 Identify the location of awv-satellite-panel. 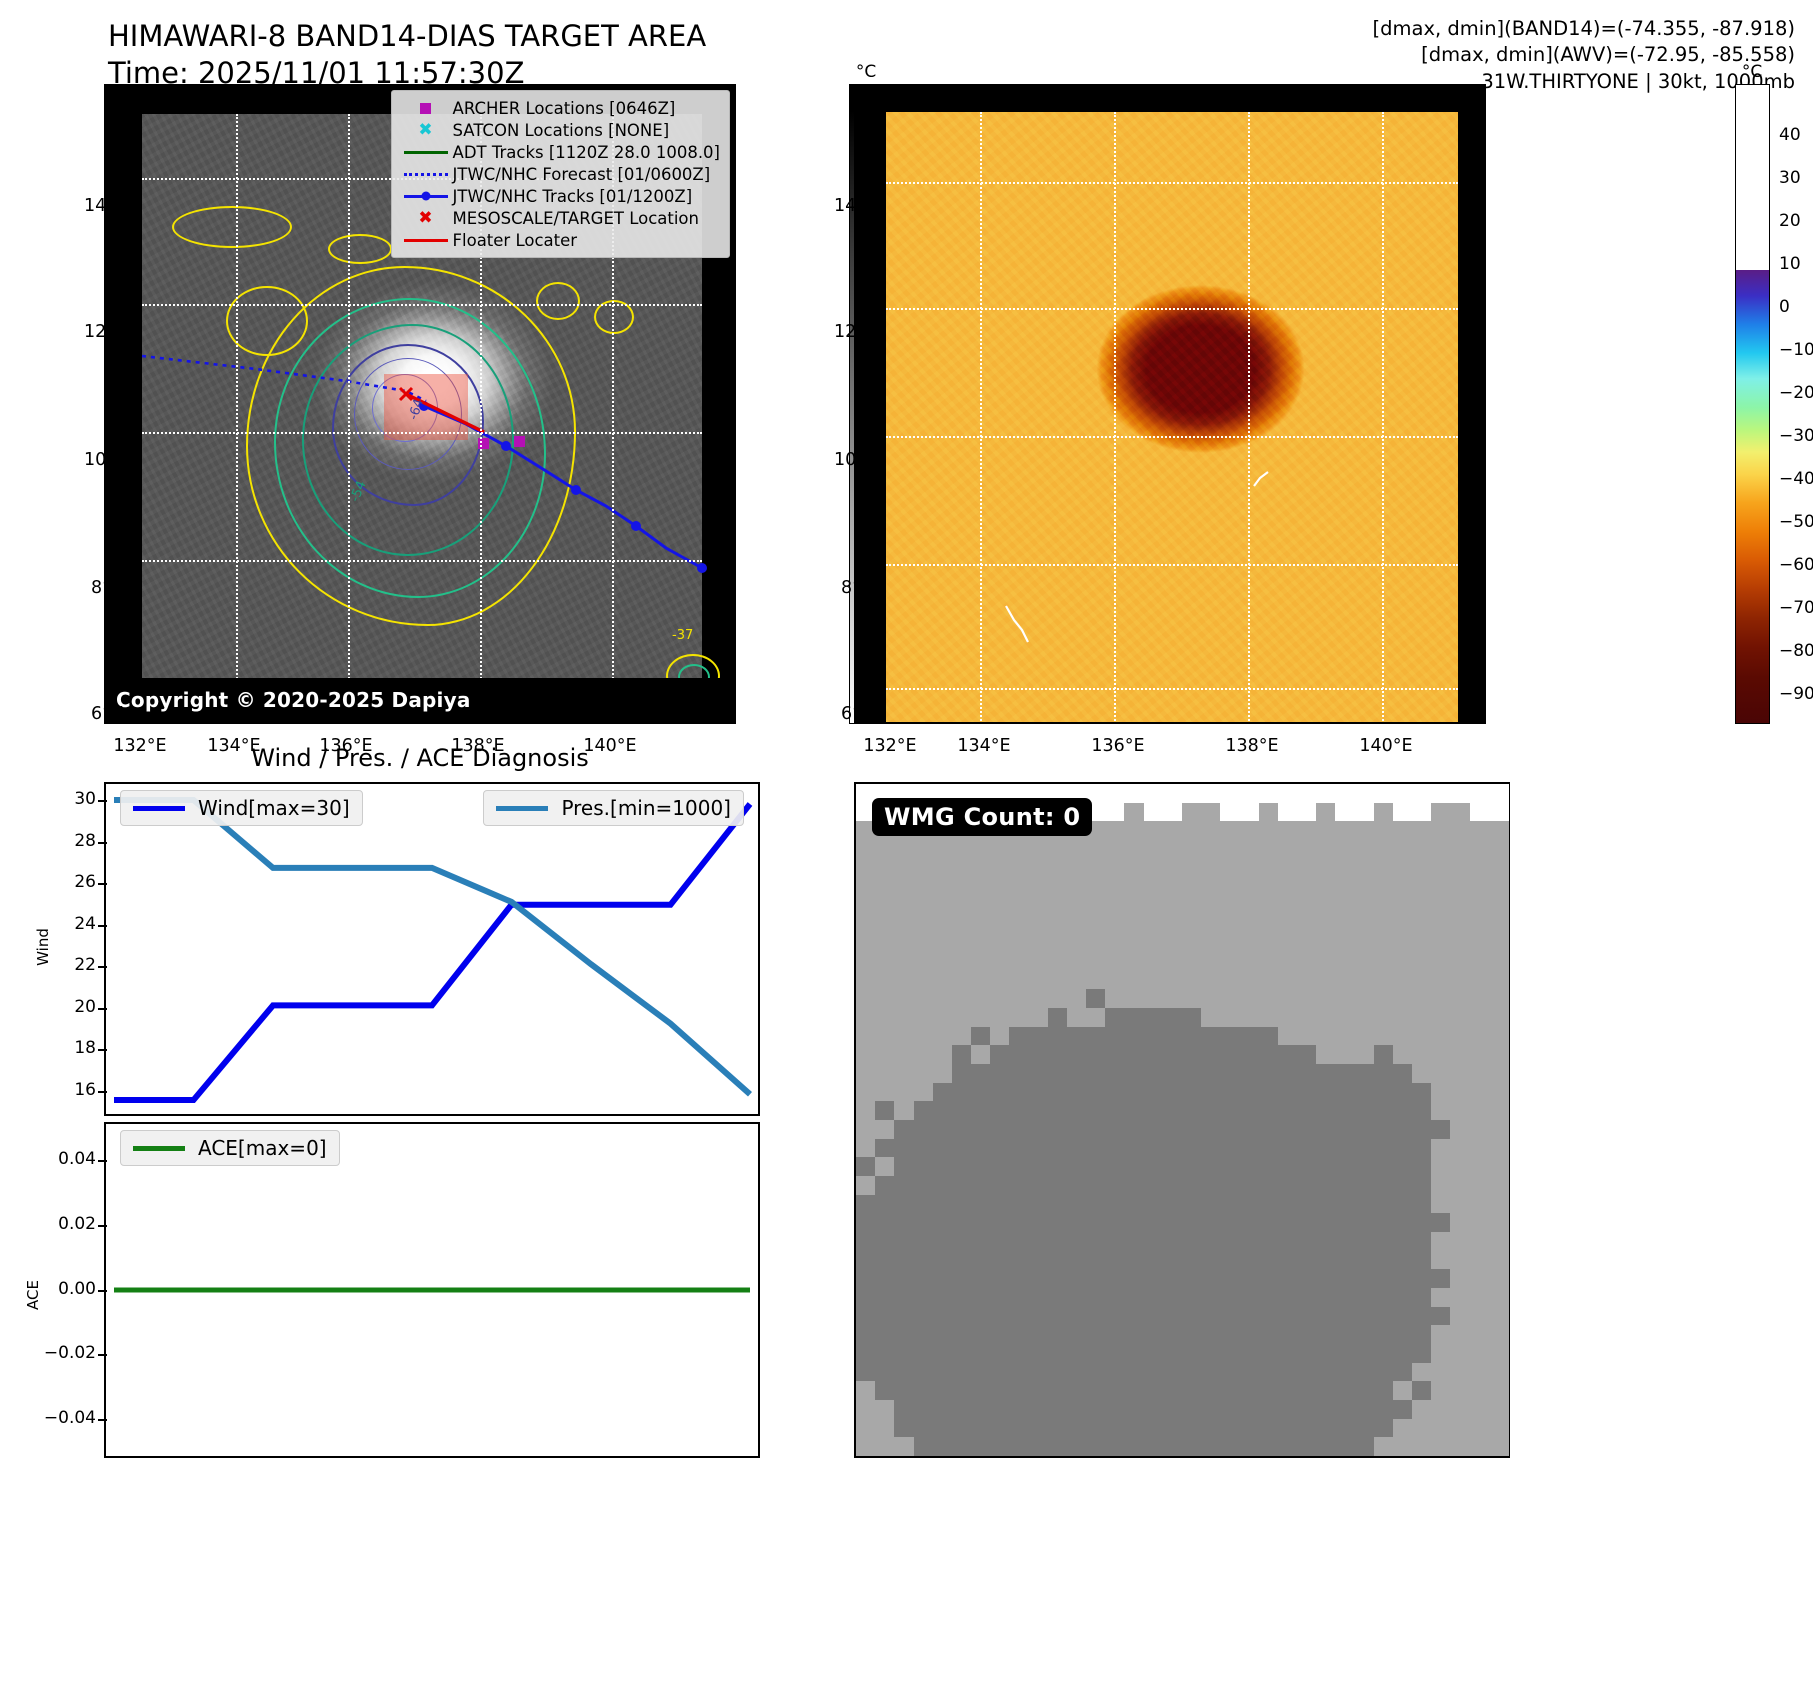
(1170, 404).